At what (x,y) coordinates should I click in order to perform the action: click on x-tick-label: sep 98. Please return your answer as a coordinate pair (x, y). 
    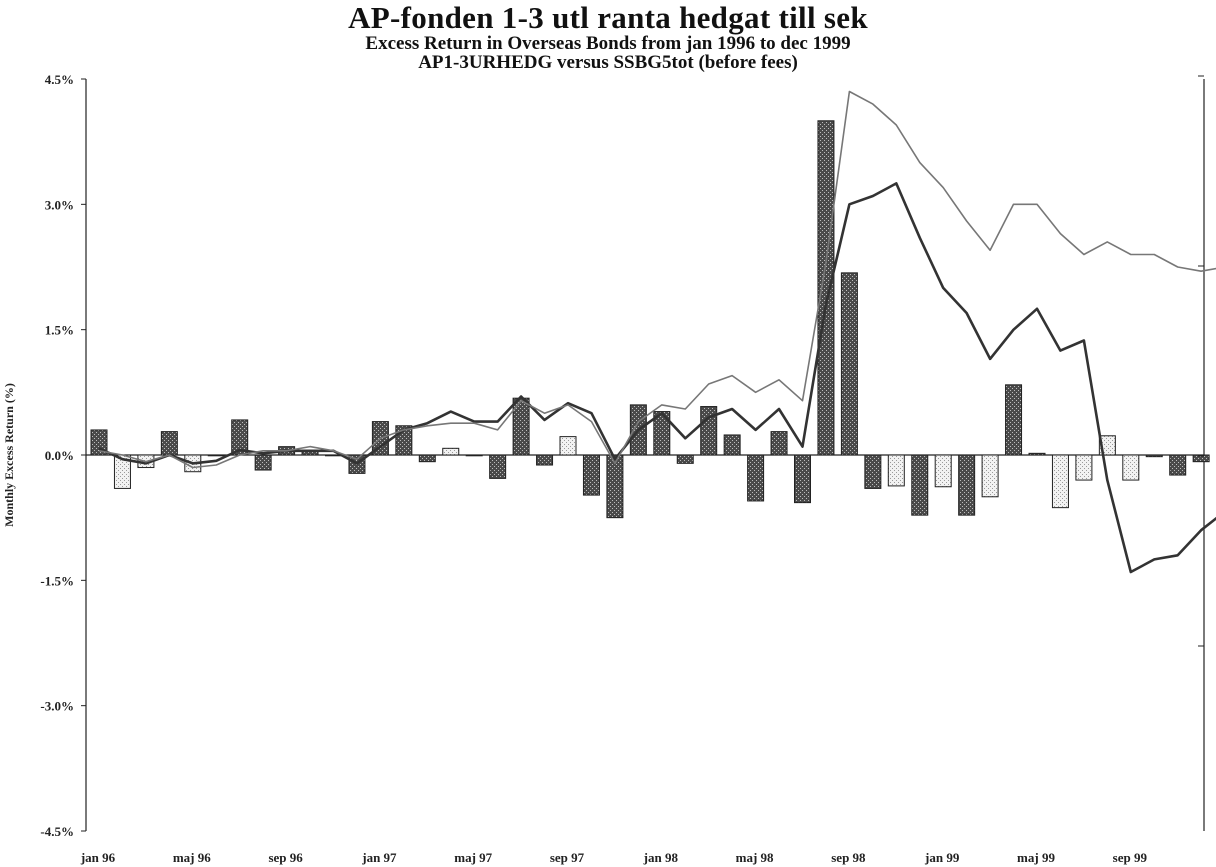
    Looking at the image, I should click on (848, 857).